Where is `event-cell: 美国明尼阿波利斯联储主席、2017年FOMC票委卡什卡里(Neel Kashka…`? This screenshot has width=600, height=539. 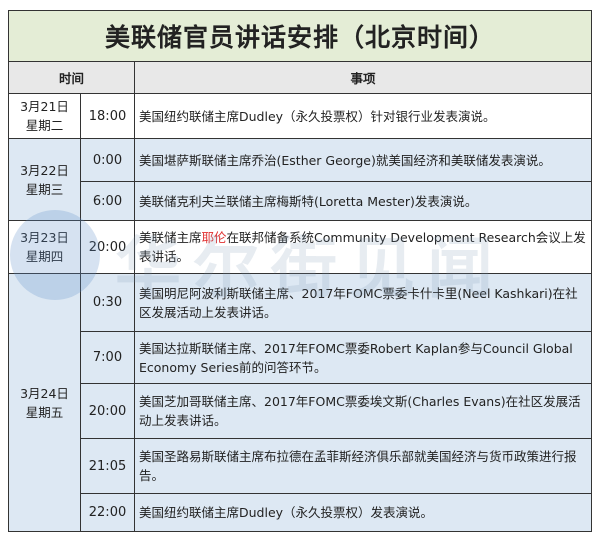
event-cell: 美国明尼阿波利斯联储主席、2017年FOMC票委卡什卡里(Neel Kashka… is located at coordinates (363, 302).